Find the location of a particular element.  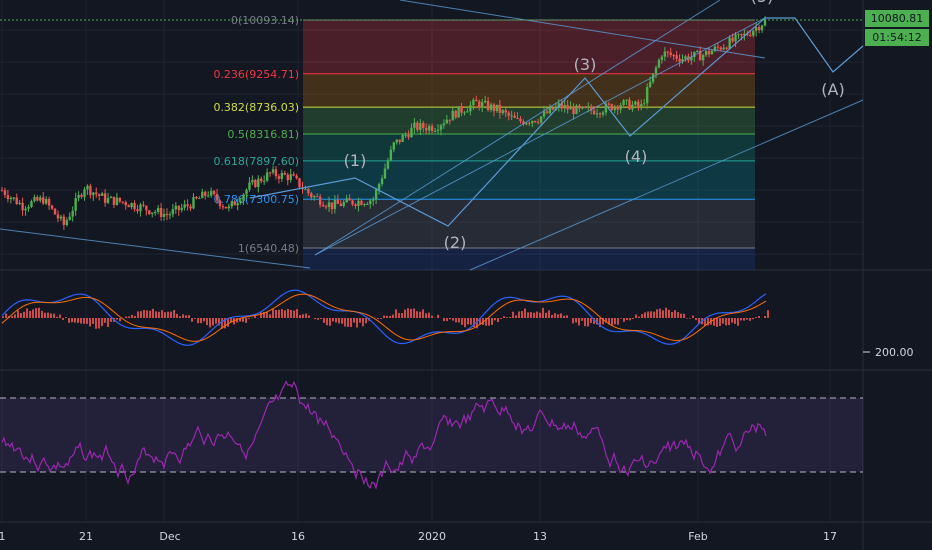

trendline-support is located at coordinates (666, 185).